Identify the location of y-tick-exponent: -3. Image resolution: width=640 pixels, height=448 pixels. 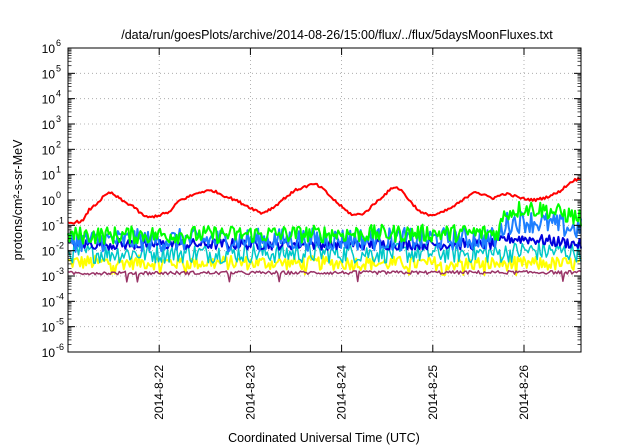
(60, 271).